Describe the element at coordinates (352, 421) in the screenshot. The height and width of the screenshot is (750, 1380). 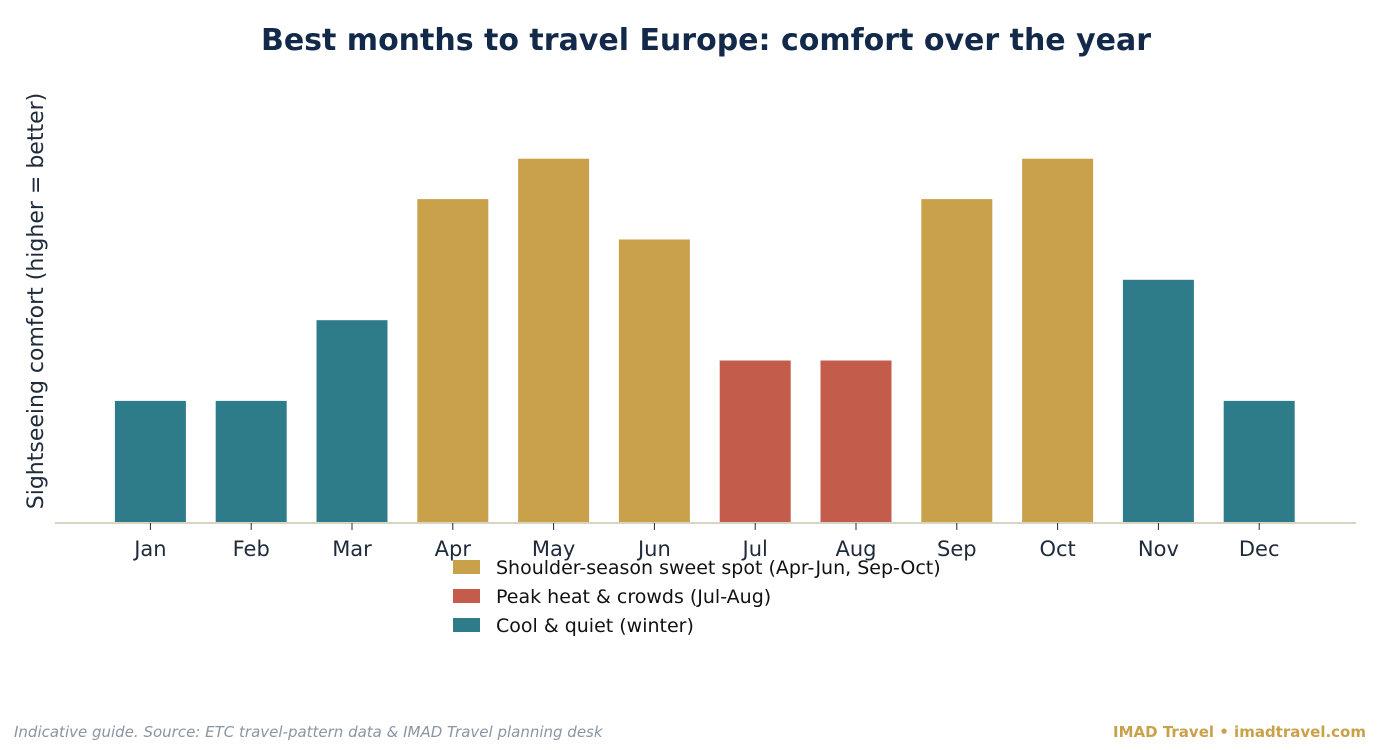
I see `bar-mar` at that location.